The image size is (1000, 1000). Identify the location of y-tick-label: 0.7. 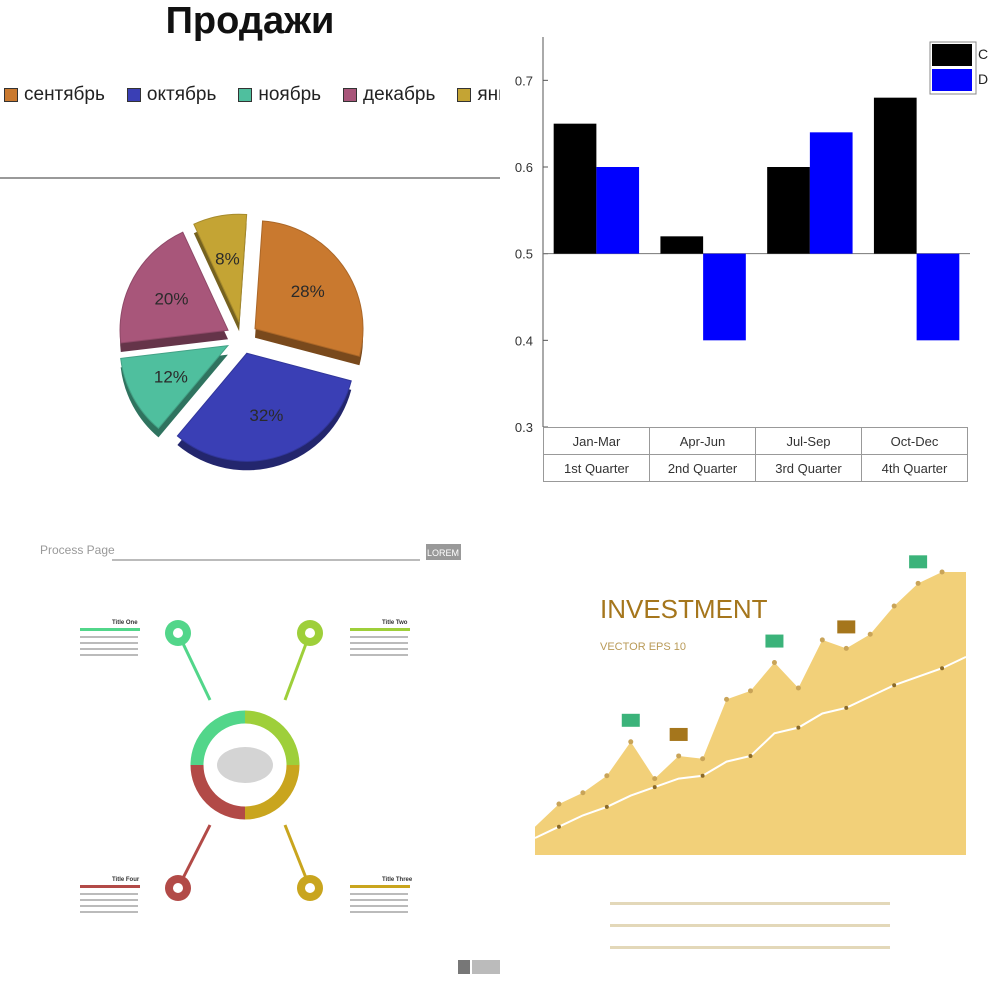
(524, 80).